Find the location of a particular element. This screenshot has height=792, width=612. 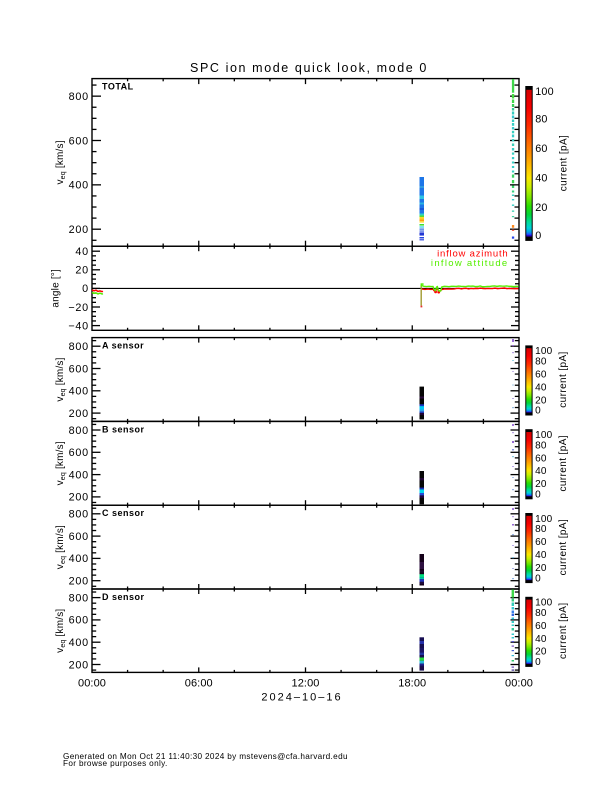

svg-text: 06:00 is located at coordinates (199, 684).